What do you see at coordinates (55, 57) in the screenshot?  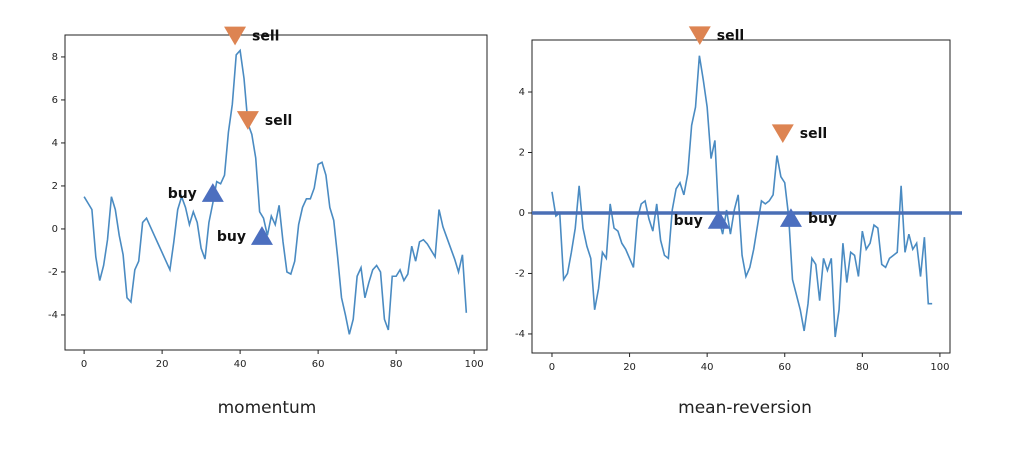 I see `y-tick-label: 8` at bounding box center [55, 57].